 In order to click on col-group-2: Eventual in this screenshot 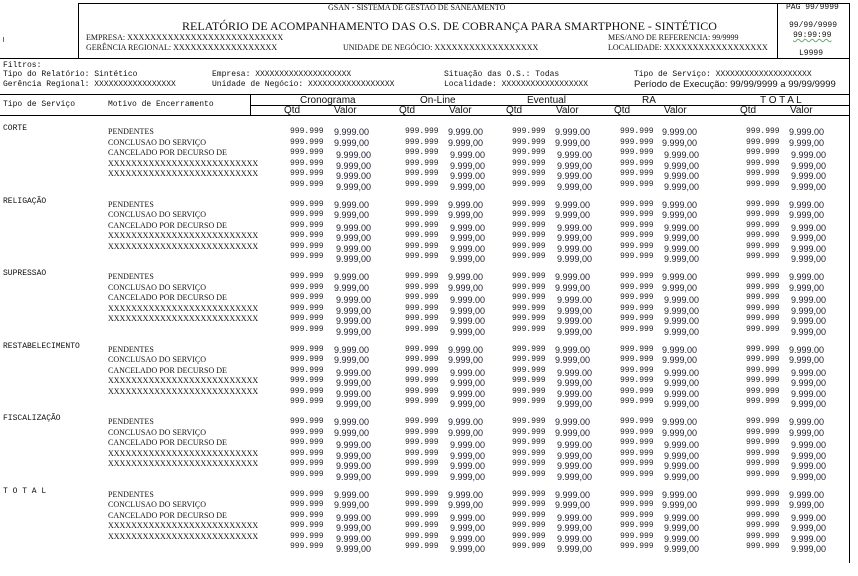, I will do `click(546, 100)`.